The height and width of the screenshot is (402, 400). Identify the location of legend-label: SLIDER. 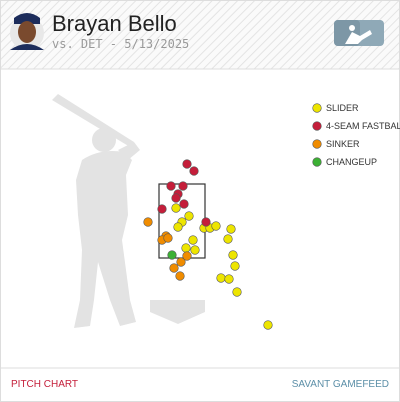
(342, 108).